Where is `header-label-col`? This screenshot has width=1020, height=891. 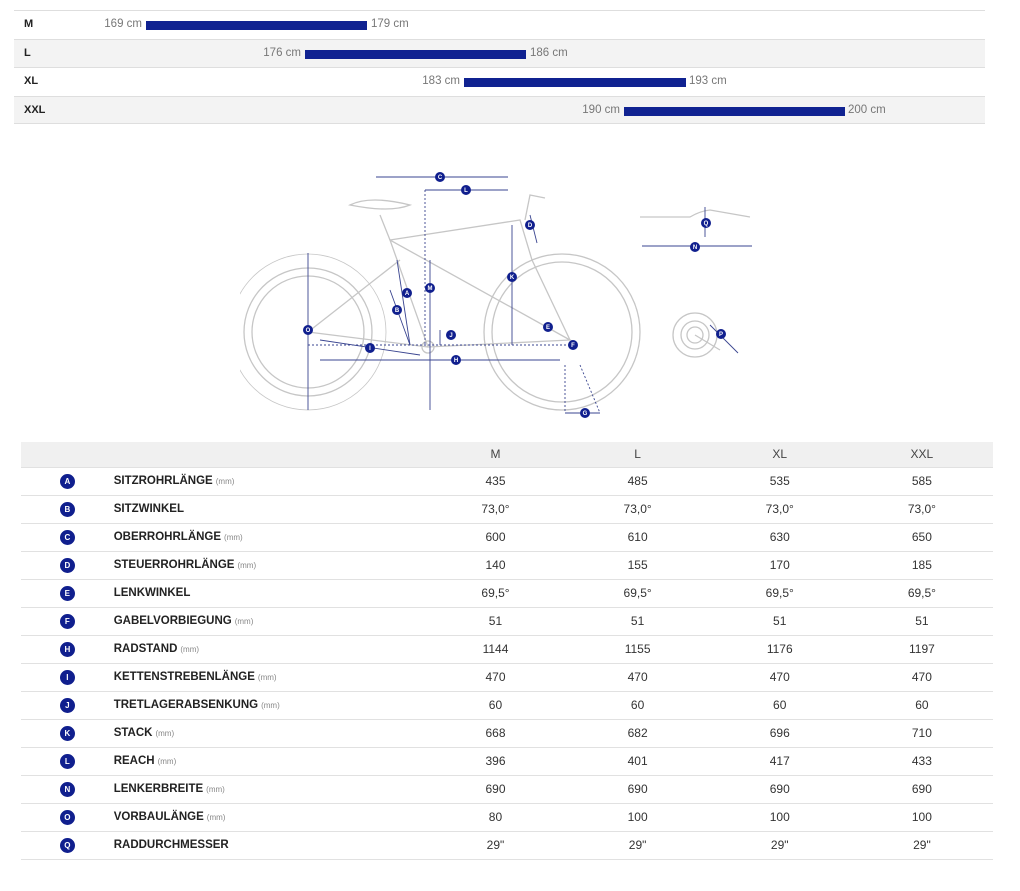 header-label-col is located at coordinates (269, 454).